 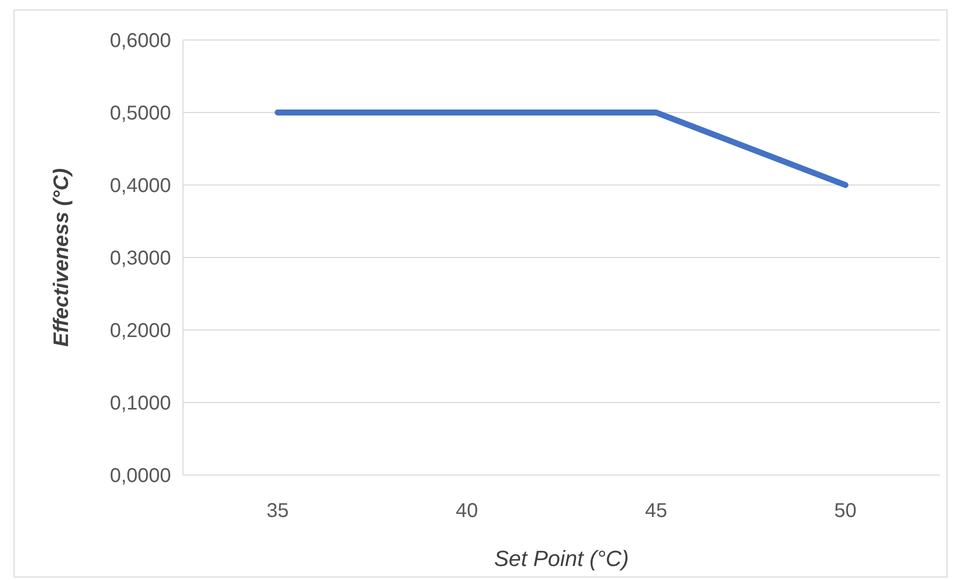 I want to click on y-tick-label: 0,1000, so click(x=140, y=403).